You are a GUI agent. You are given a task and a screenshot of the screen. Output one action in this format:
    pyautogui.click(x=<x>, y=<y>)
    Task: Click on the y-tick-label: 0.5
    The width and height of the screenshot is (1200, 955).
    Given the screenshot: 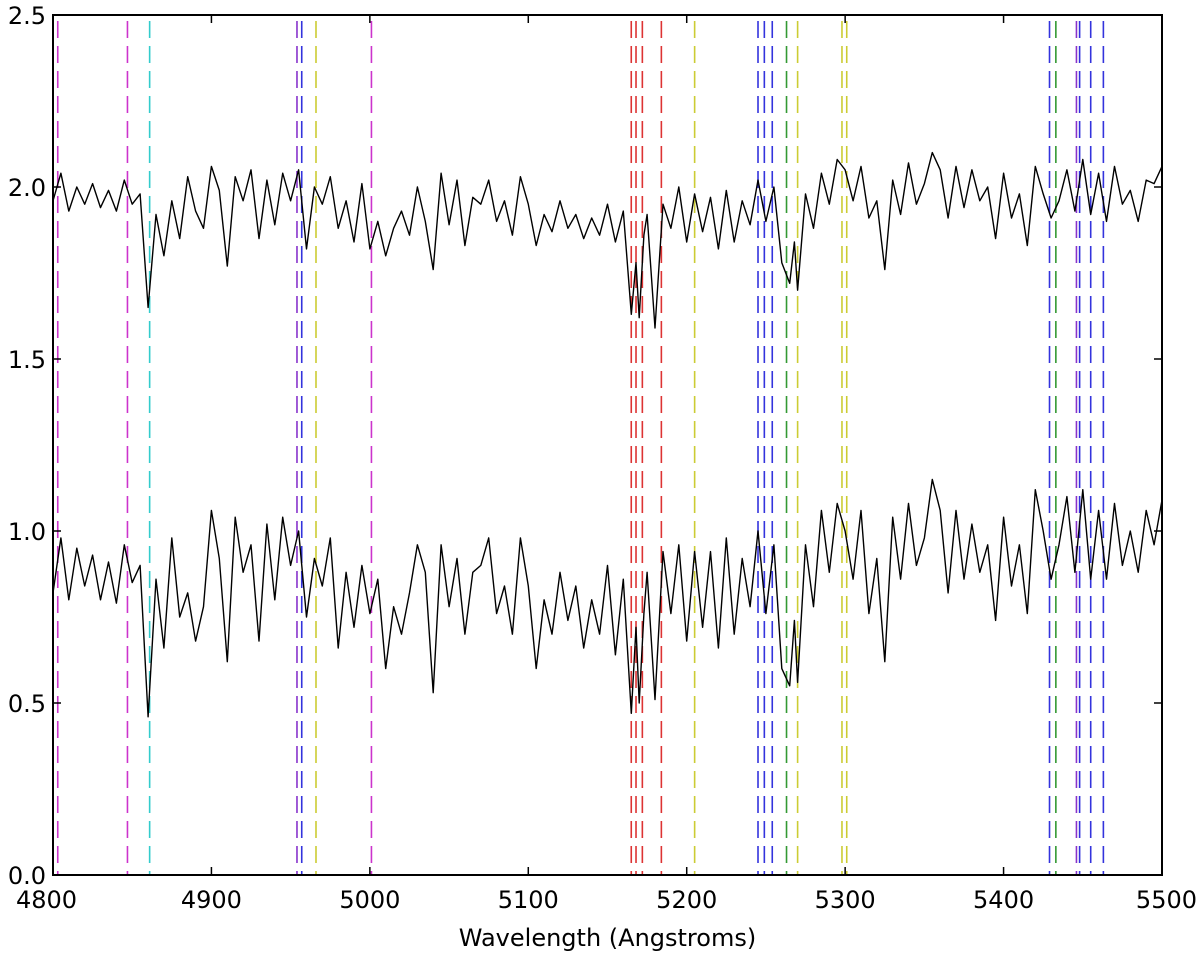 What is the action you would take?
    pyautogui.click(x=27, y=704)
    